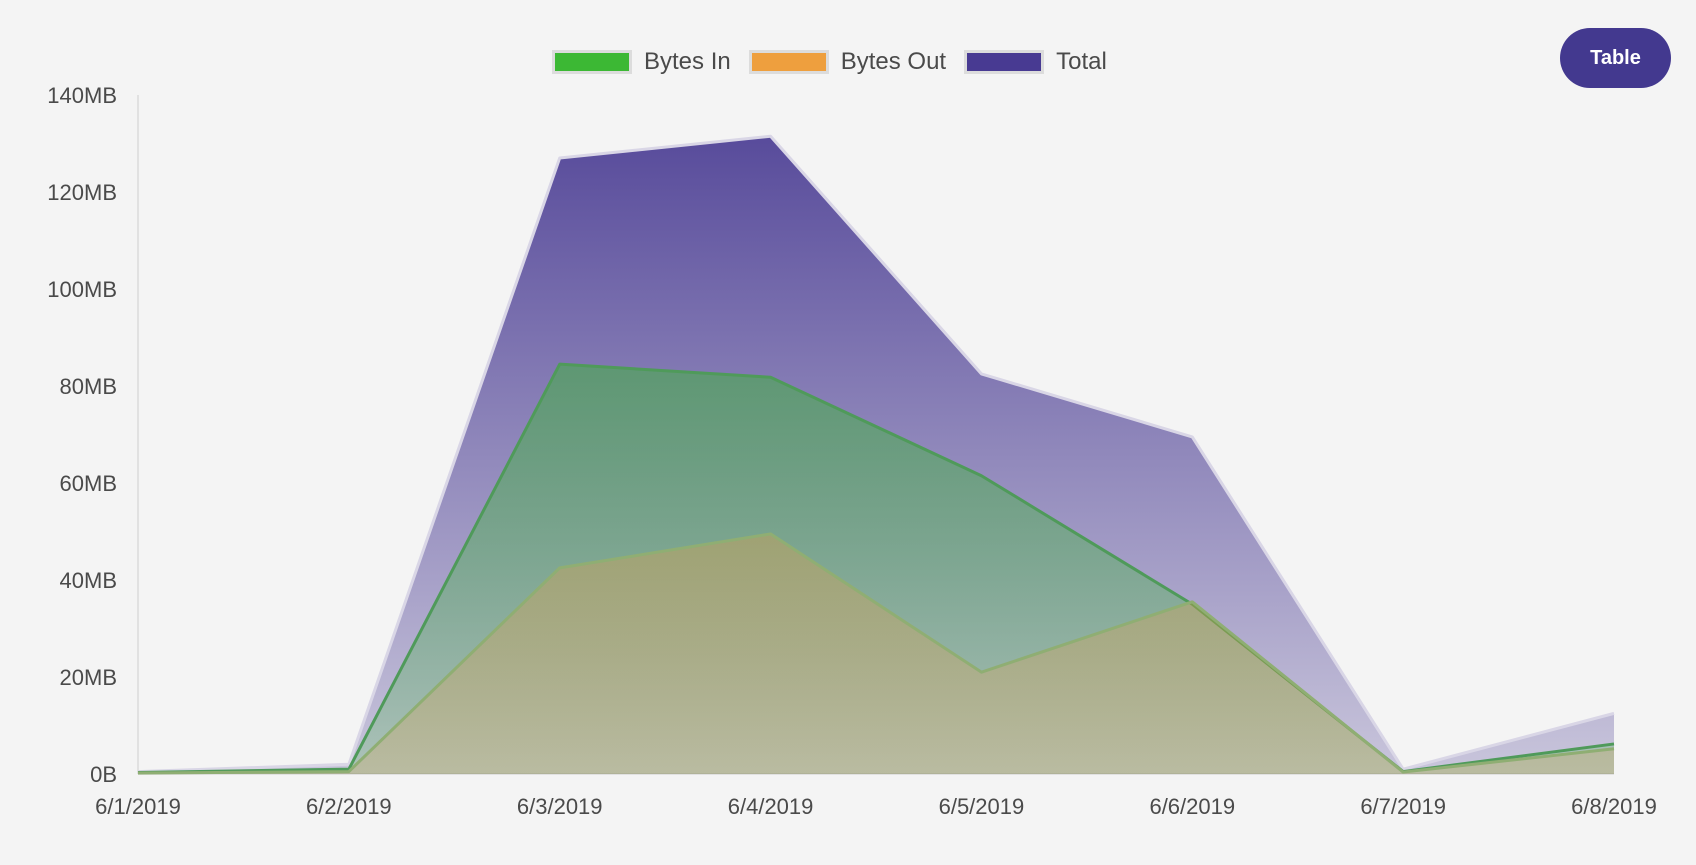 The image size is (1696, 865). Describe the element at coordinates (771, 806) in the screenshot. I see `x-tick-label: 6/4/2019` at that location.